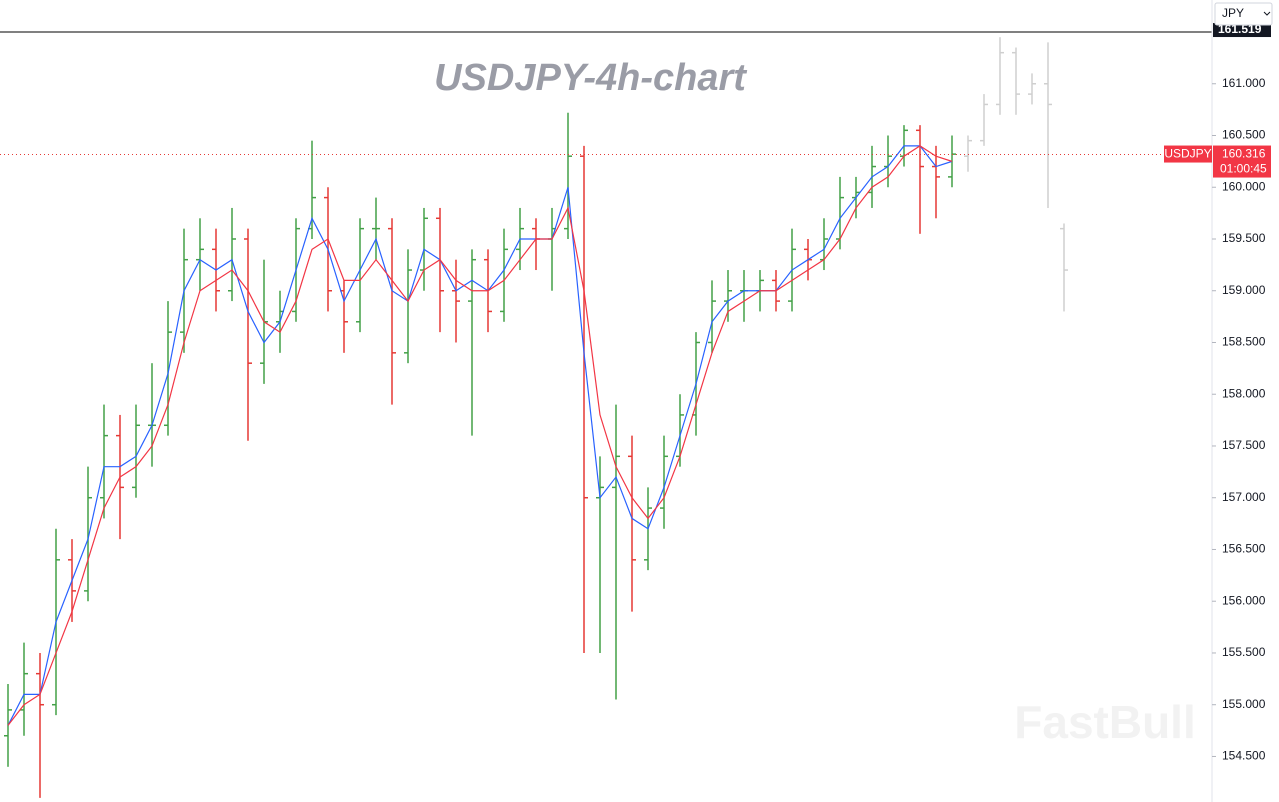 Image resolution: width=1279 pixels, height=802 pixels. Describe the element at coordinates (1244, 704) in the screenshot. I see `y-tick-label: 155.000` at that location.